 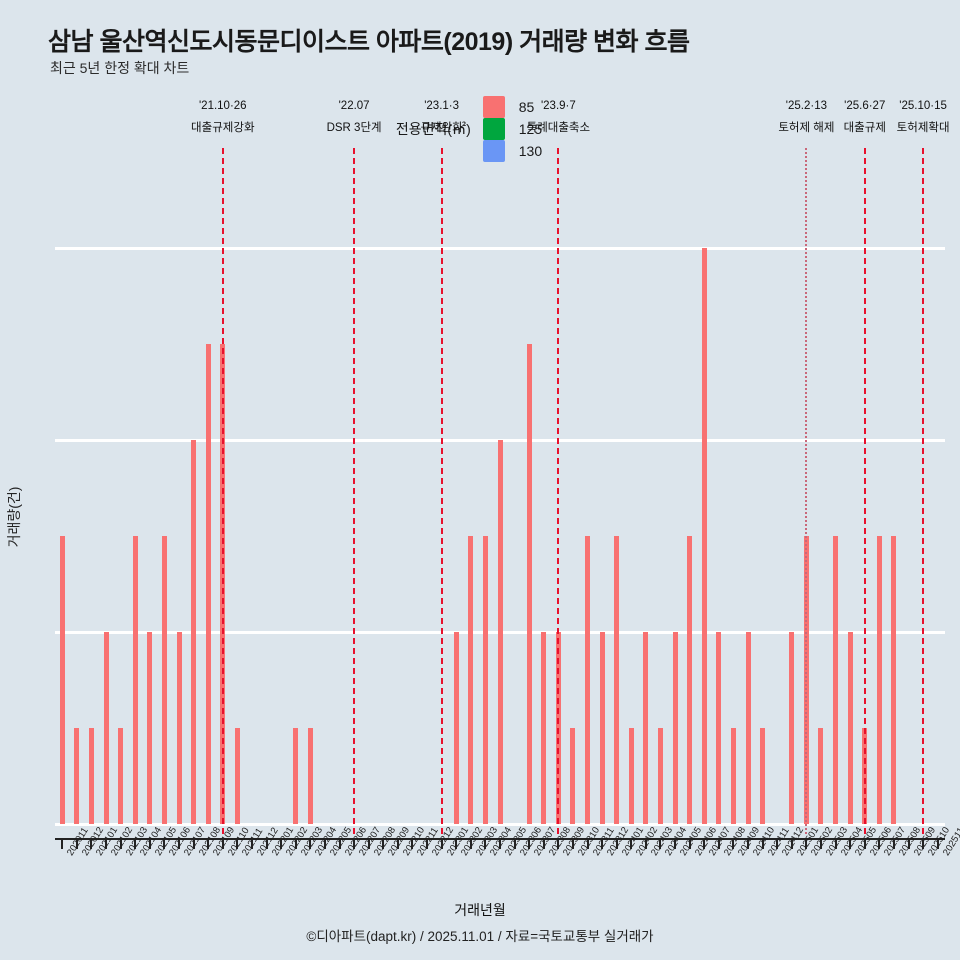 I want to click on event-date-202301: '23.1·3, so click(x=442, y=106).